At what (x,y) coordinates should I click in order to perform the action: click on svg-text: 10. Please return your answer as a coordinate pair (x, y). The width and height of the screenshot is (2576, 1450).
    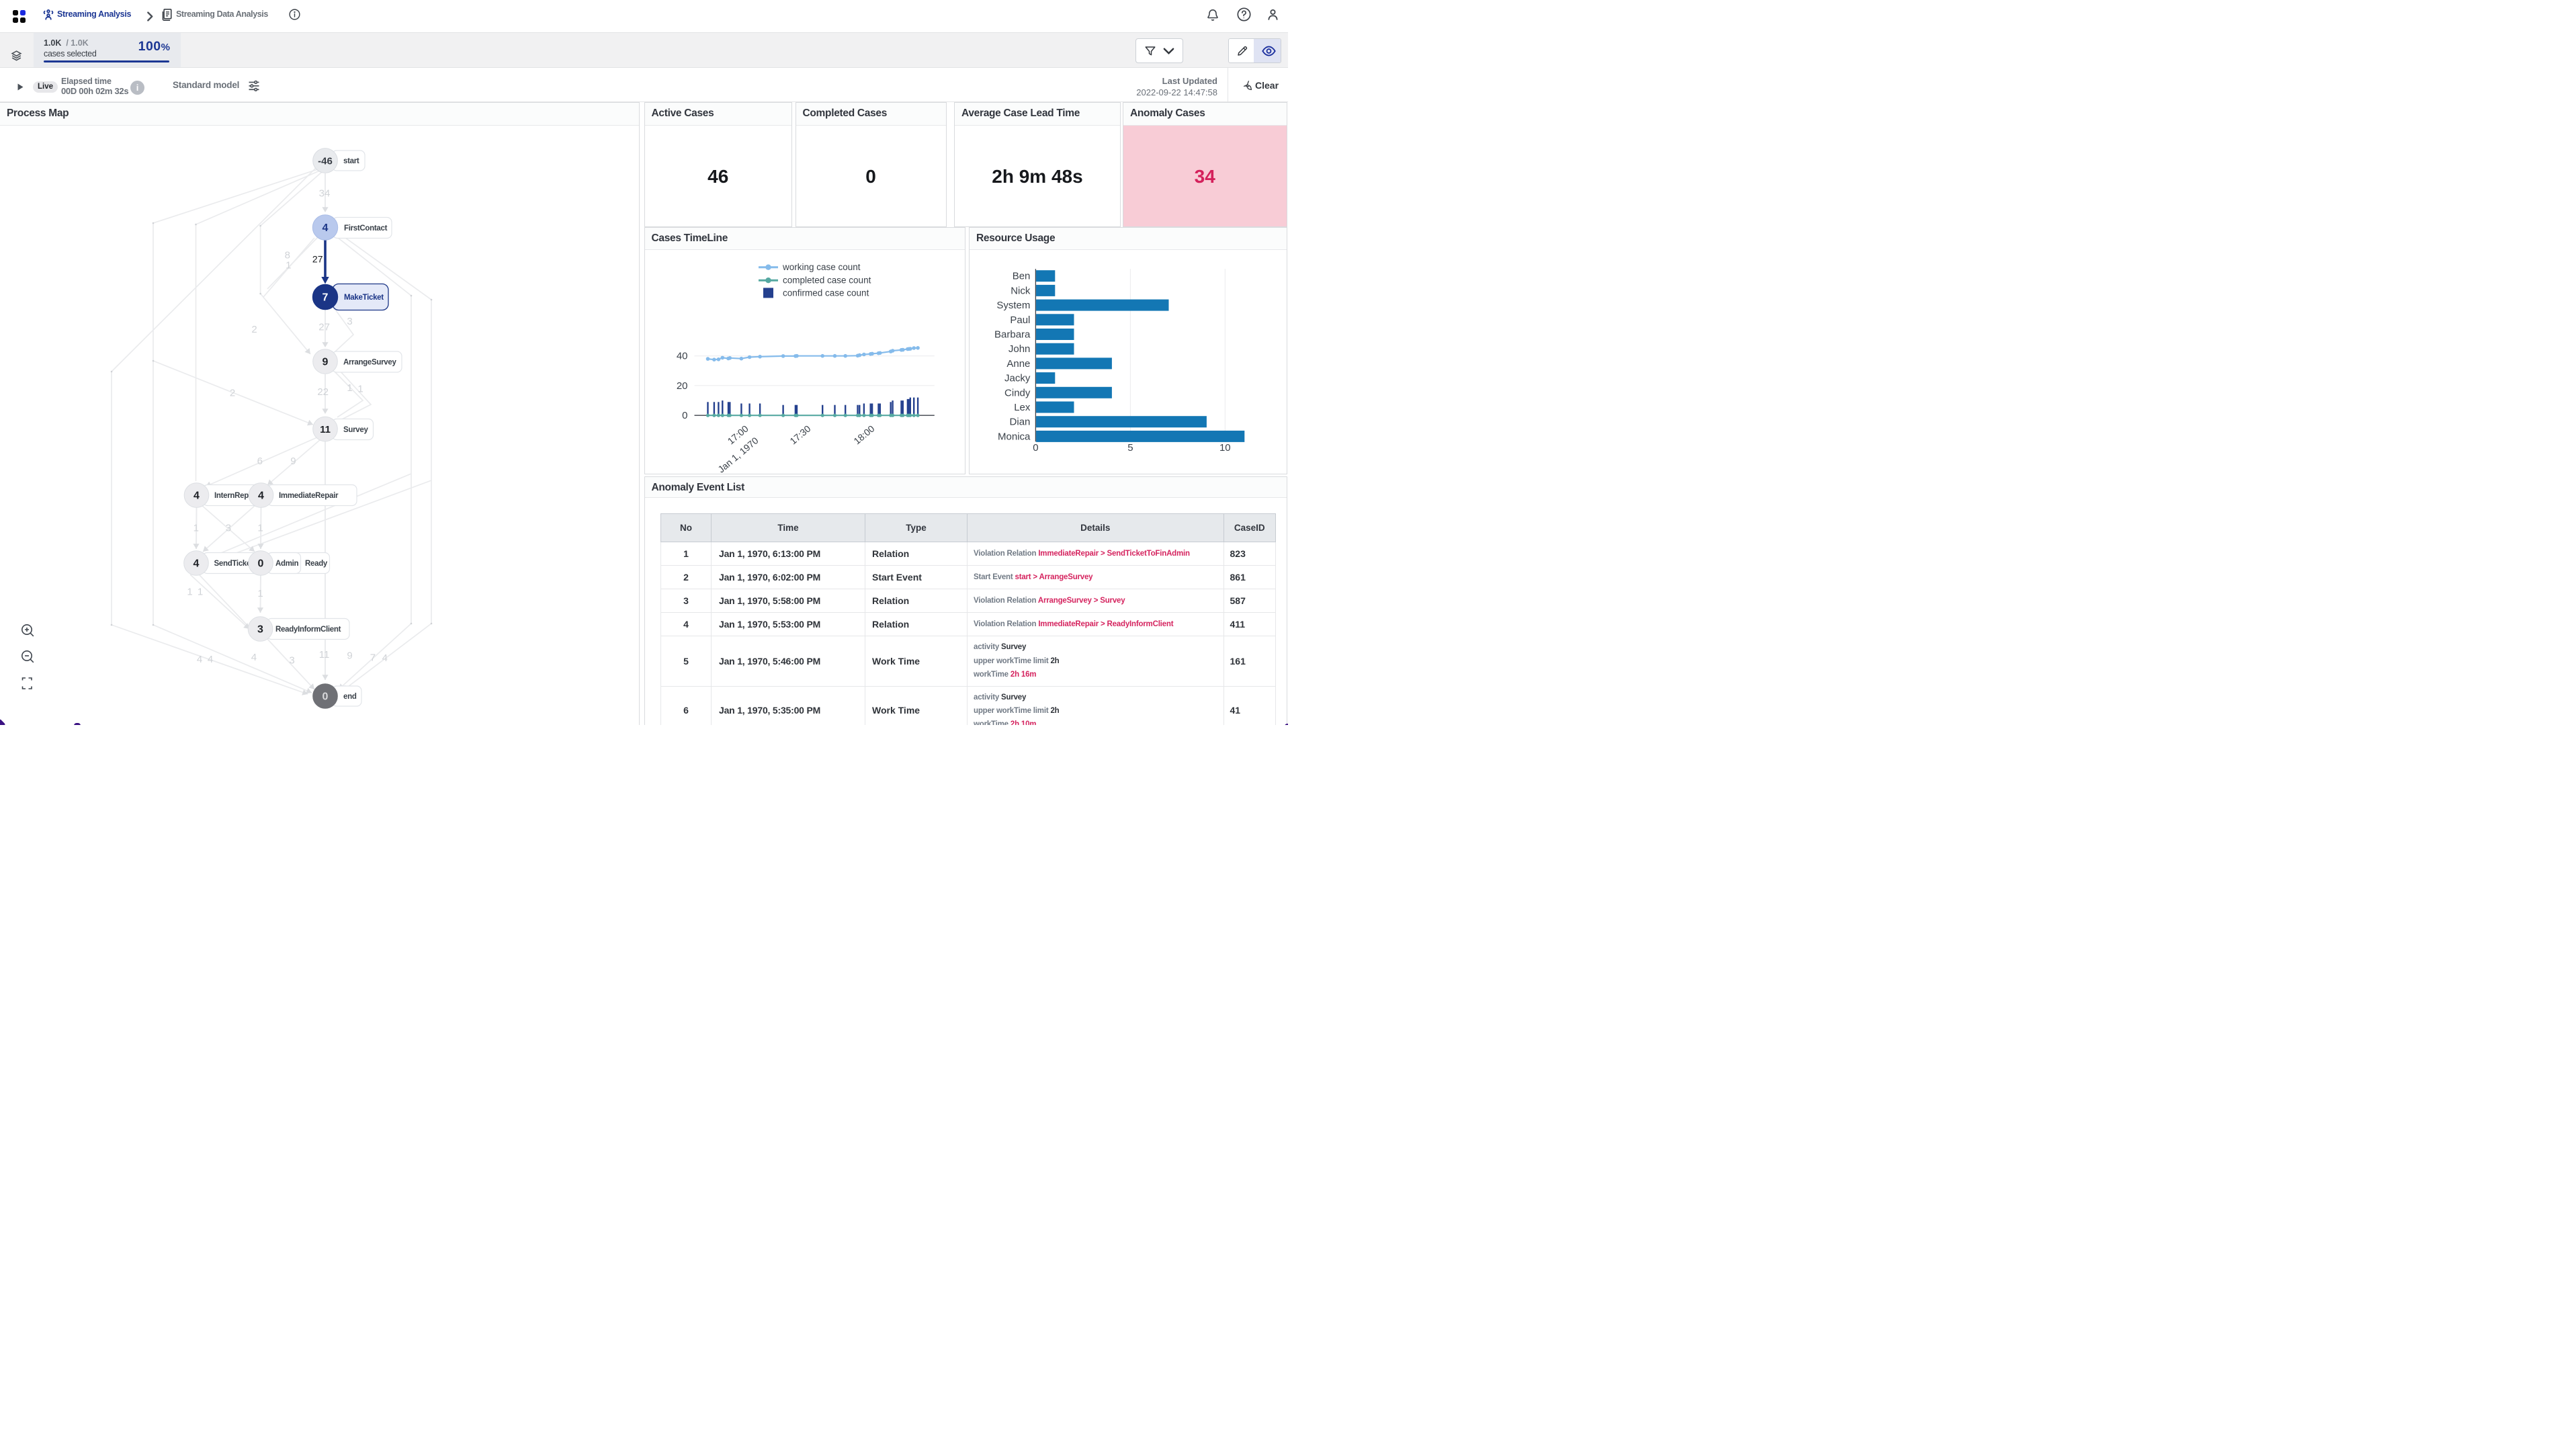
    Looking at the image, I should click on (1225, 448).